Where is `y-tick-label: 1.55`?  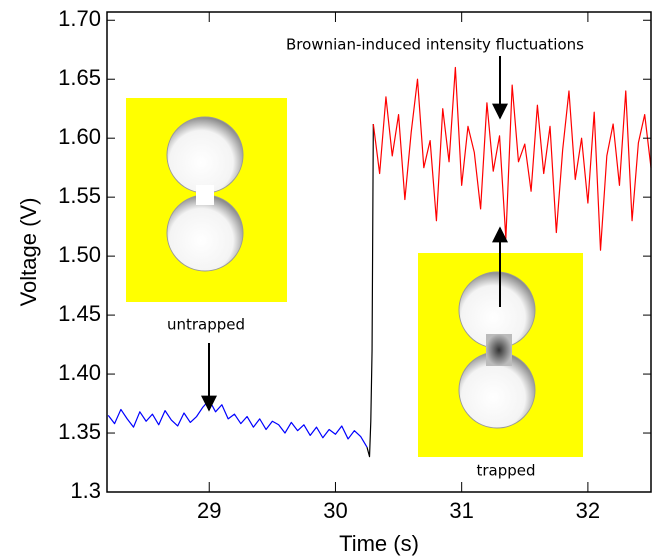
y-tick-label: 1.55 is located at coordinates (79, 195).